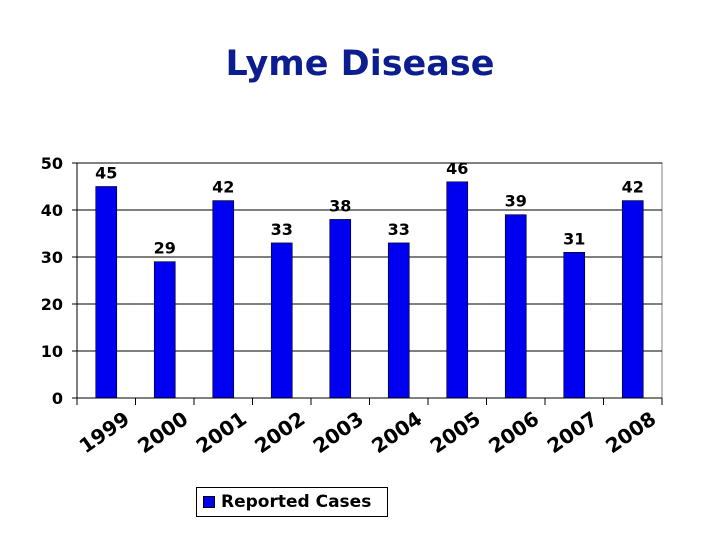  What do you see at coordinates (52, 163) in the screenshot?
I see `y-tick-label: 50` at bounding box center [52, 163].